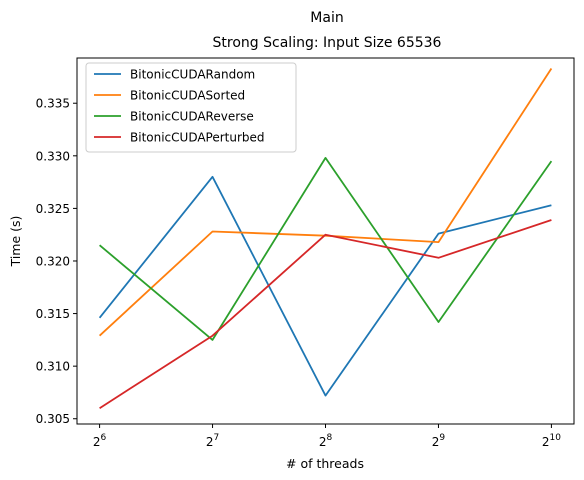 The image size is (584, 480). What do you see at coordinates (53, 104) in the screenshot?
I see `y-tick-label: 0.335` at bounding box center [53, 104].